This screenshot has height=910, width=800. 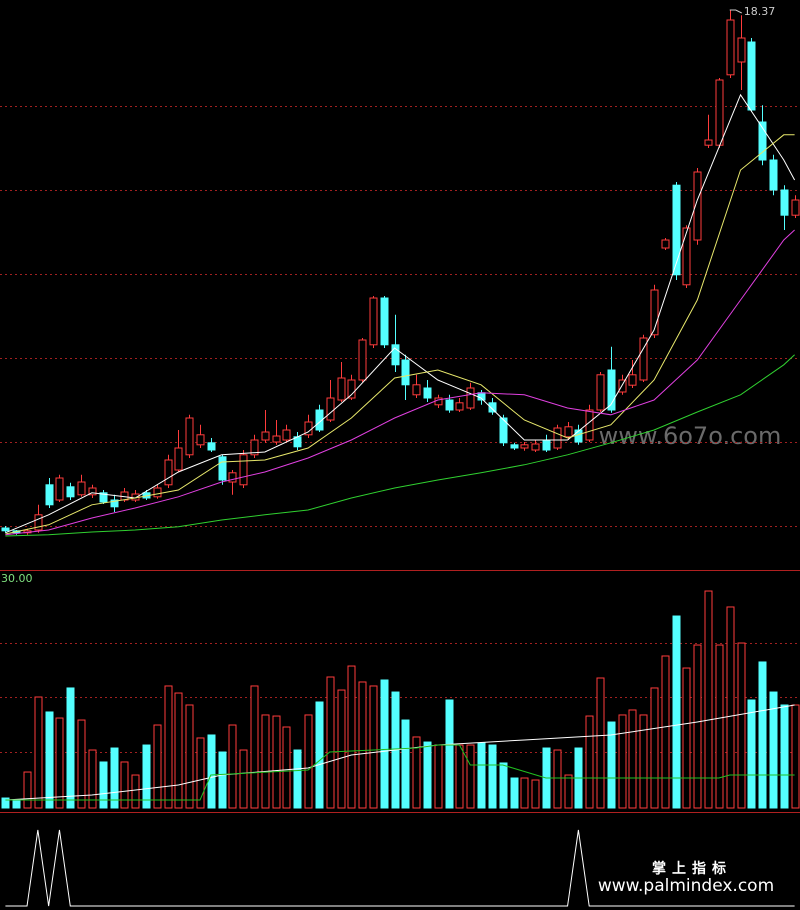 I want to click on max-label: 18.37, so click(x=760, y=11).